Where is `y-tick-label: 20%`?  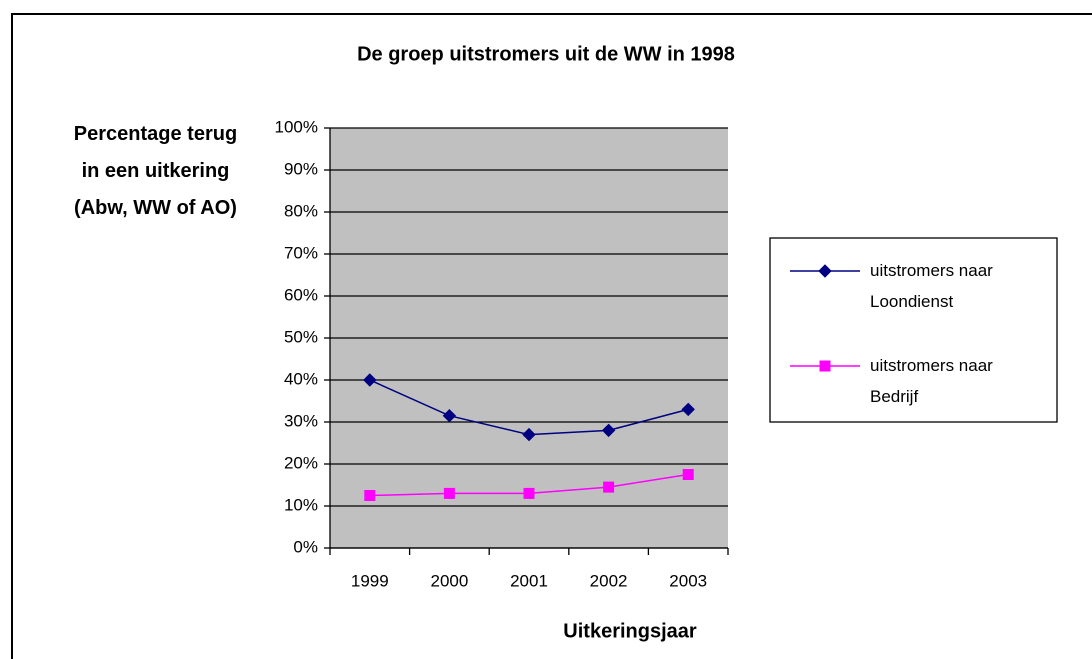
y-tick-label: 20% is located at coordinates (301, 462).